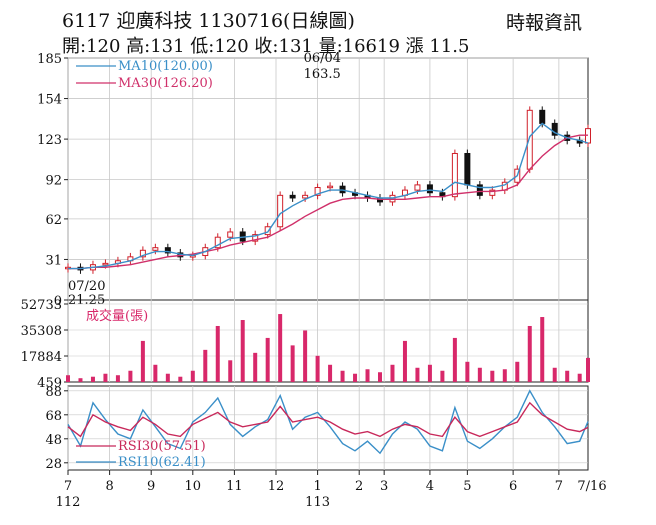 This screenshot has width=656, height=525. Describe the element at coordinates (513, 486) in the screenshot. I see `month-label: 6` at that location.